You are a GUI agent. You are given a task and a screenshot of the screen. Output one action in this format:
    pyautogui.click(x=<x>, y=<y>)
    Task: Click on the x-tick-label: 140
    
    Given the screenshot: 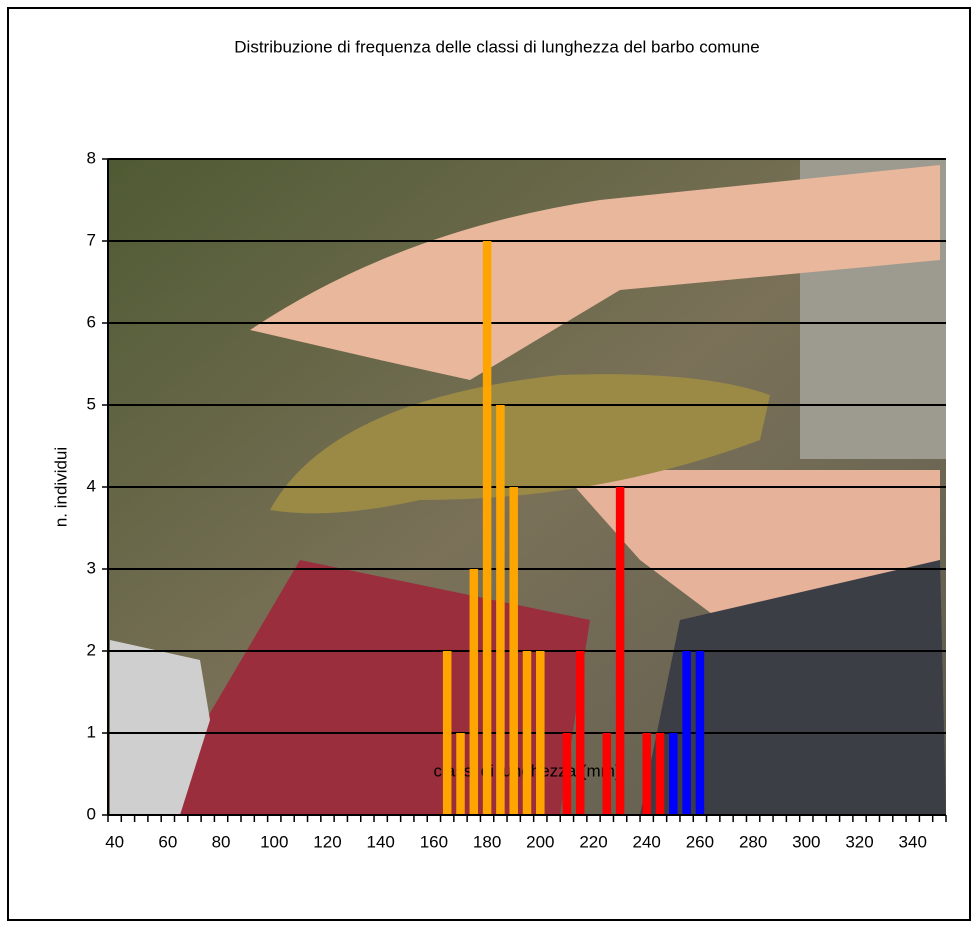 What is the action you would take?
    pyautogui.click(x=380, y=841)
    